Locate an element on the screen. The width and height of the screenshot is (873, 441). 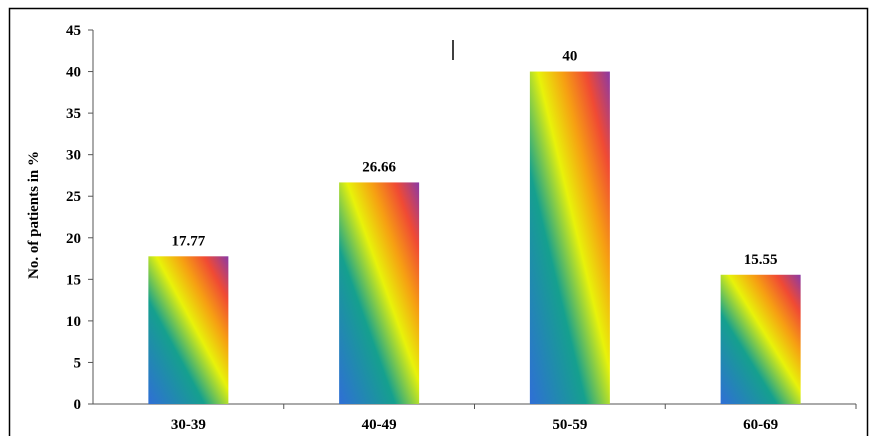
y-tick-label: 30 is located at coordinates (73, 156).